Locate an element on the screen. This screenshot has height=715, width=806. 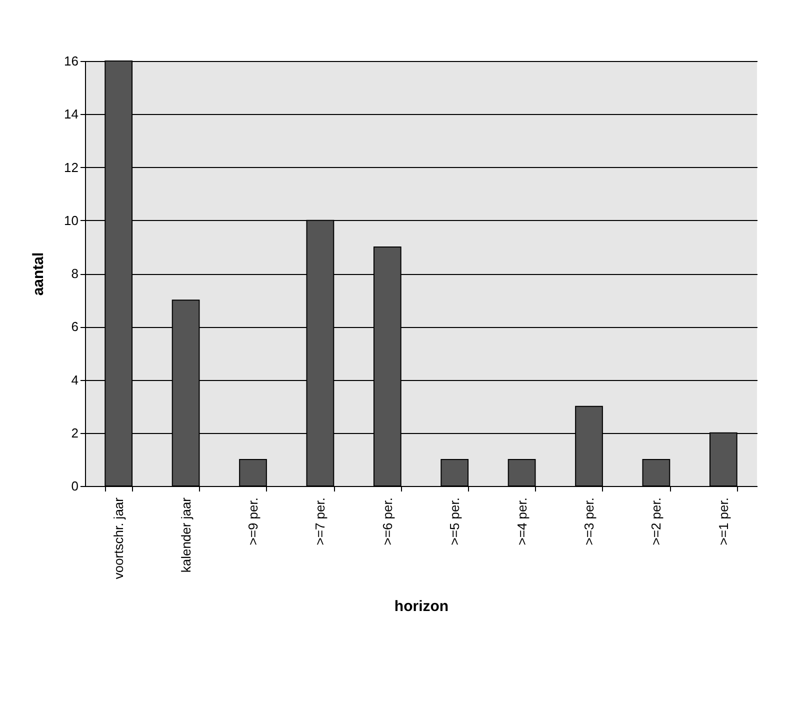
x-tick-label: >=3 per. is located at coordinates (589, 522).